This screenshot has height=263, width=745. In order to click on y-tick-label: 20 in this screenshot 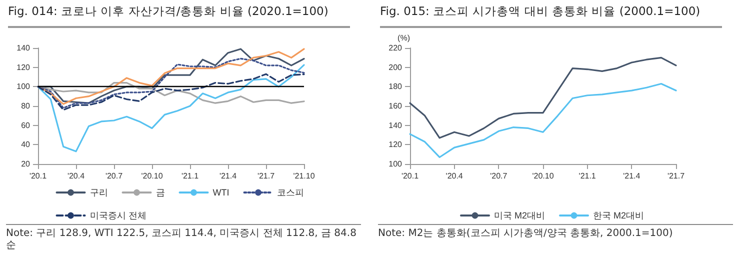, I will do `click(26, 164)`.